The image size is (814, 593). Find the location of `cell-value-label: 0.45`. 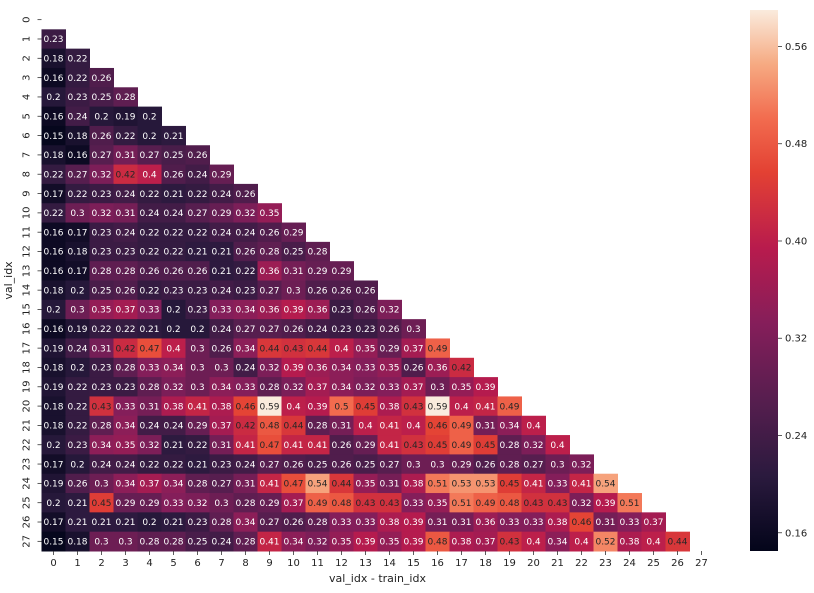

cell-value-label: 0.45 is located at coordinates (437, 446).